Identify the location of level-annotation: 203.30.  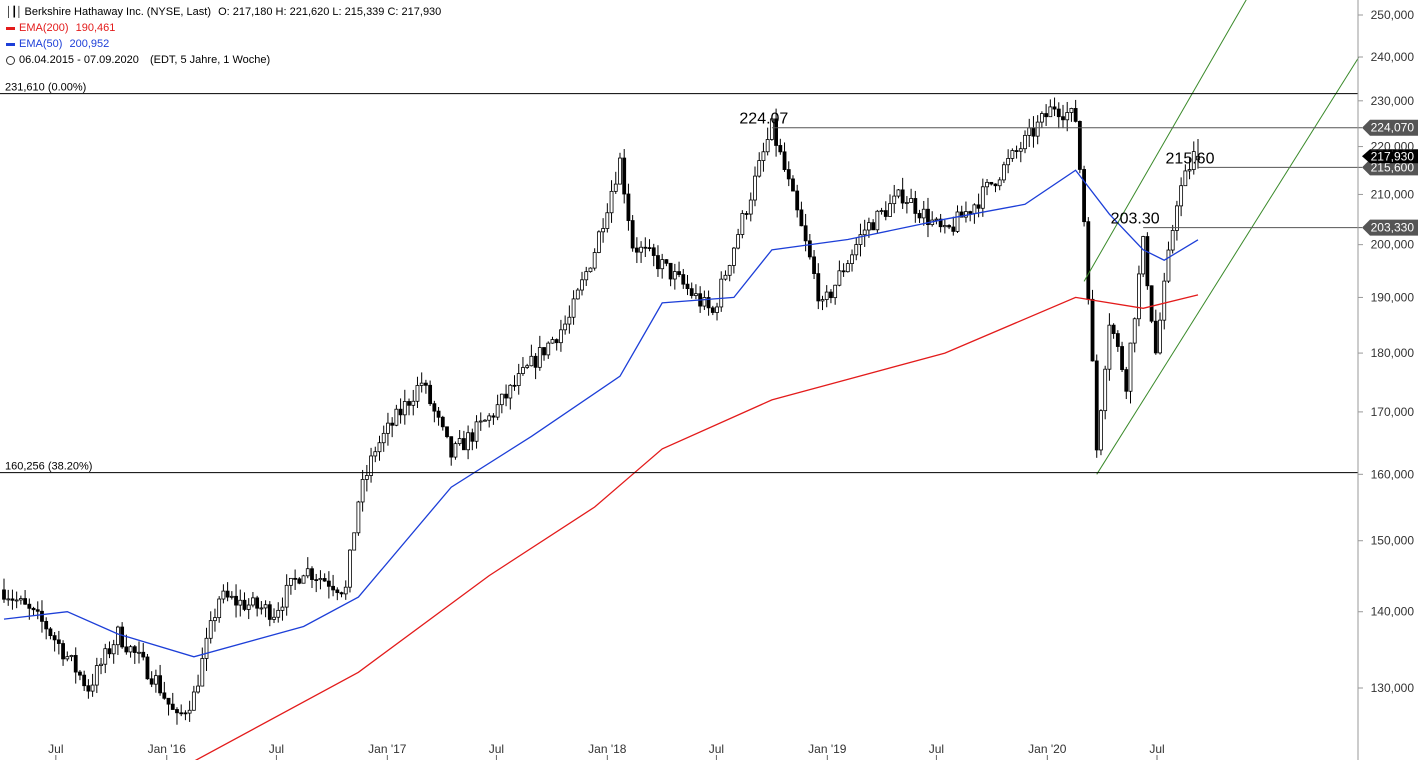
(1135, 219).